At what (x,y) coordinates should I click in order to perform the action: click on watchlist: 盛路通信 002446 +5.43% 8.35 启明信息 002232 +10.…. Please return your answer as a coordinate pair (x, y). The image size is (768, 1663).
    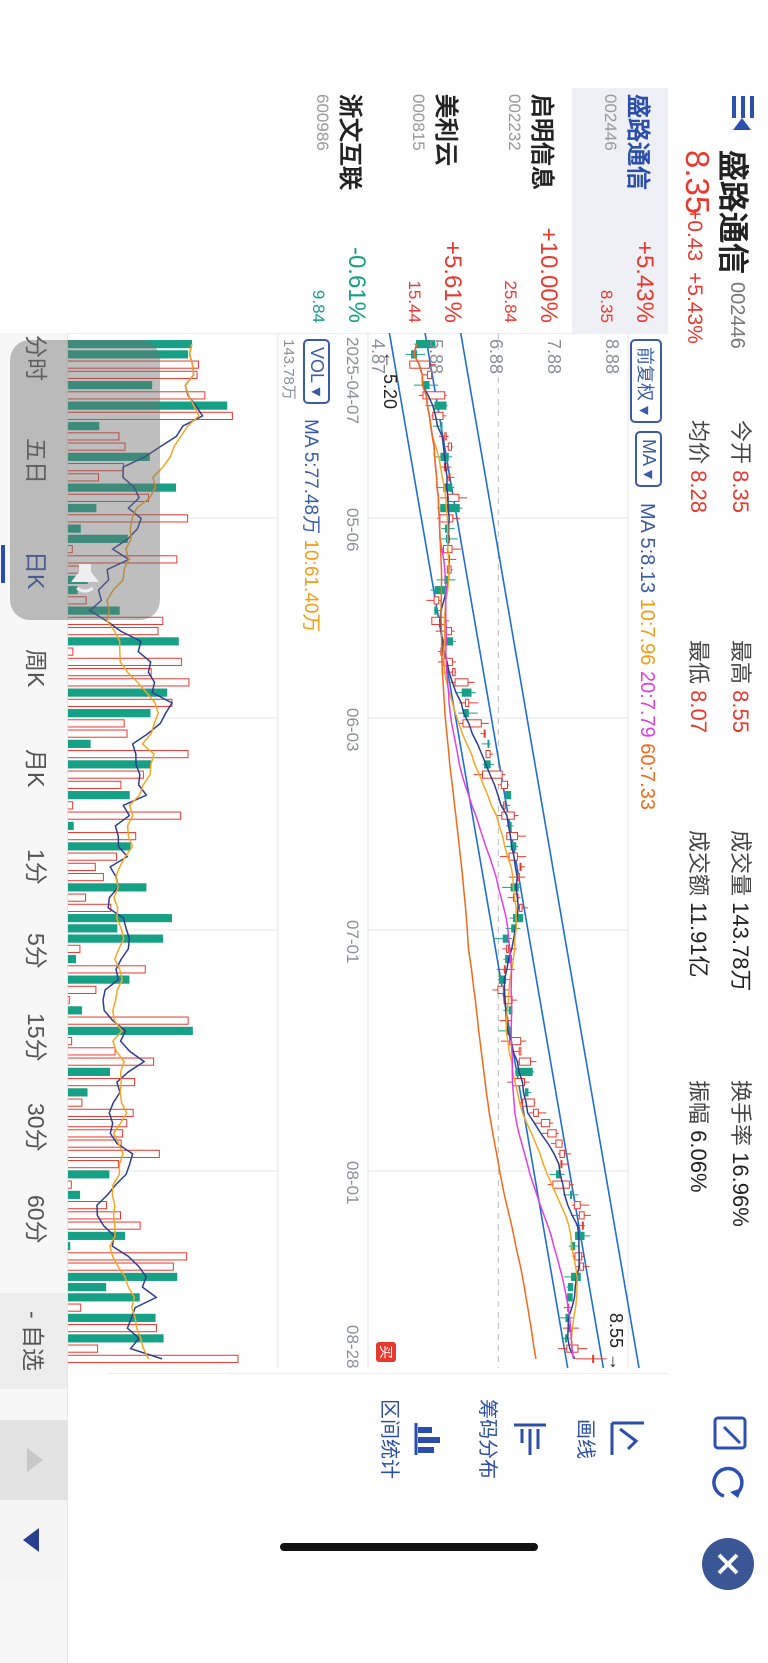
    Looking at the image, I should click on (334, 211).